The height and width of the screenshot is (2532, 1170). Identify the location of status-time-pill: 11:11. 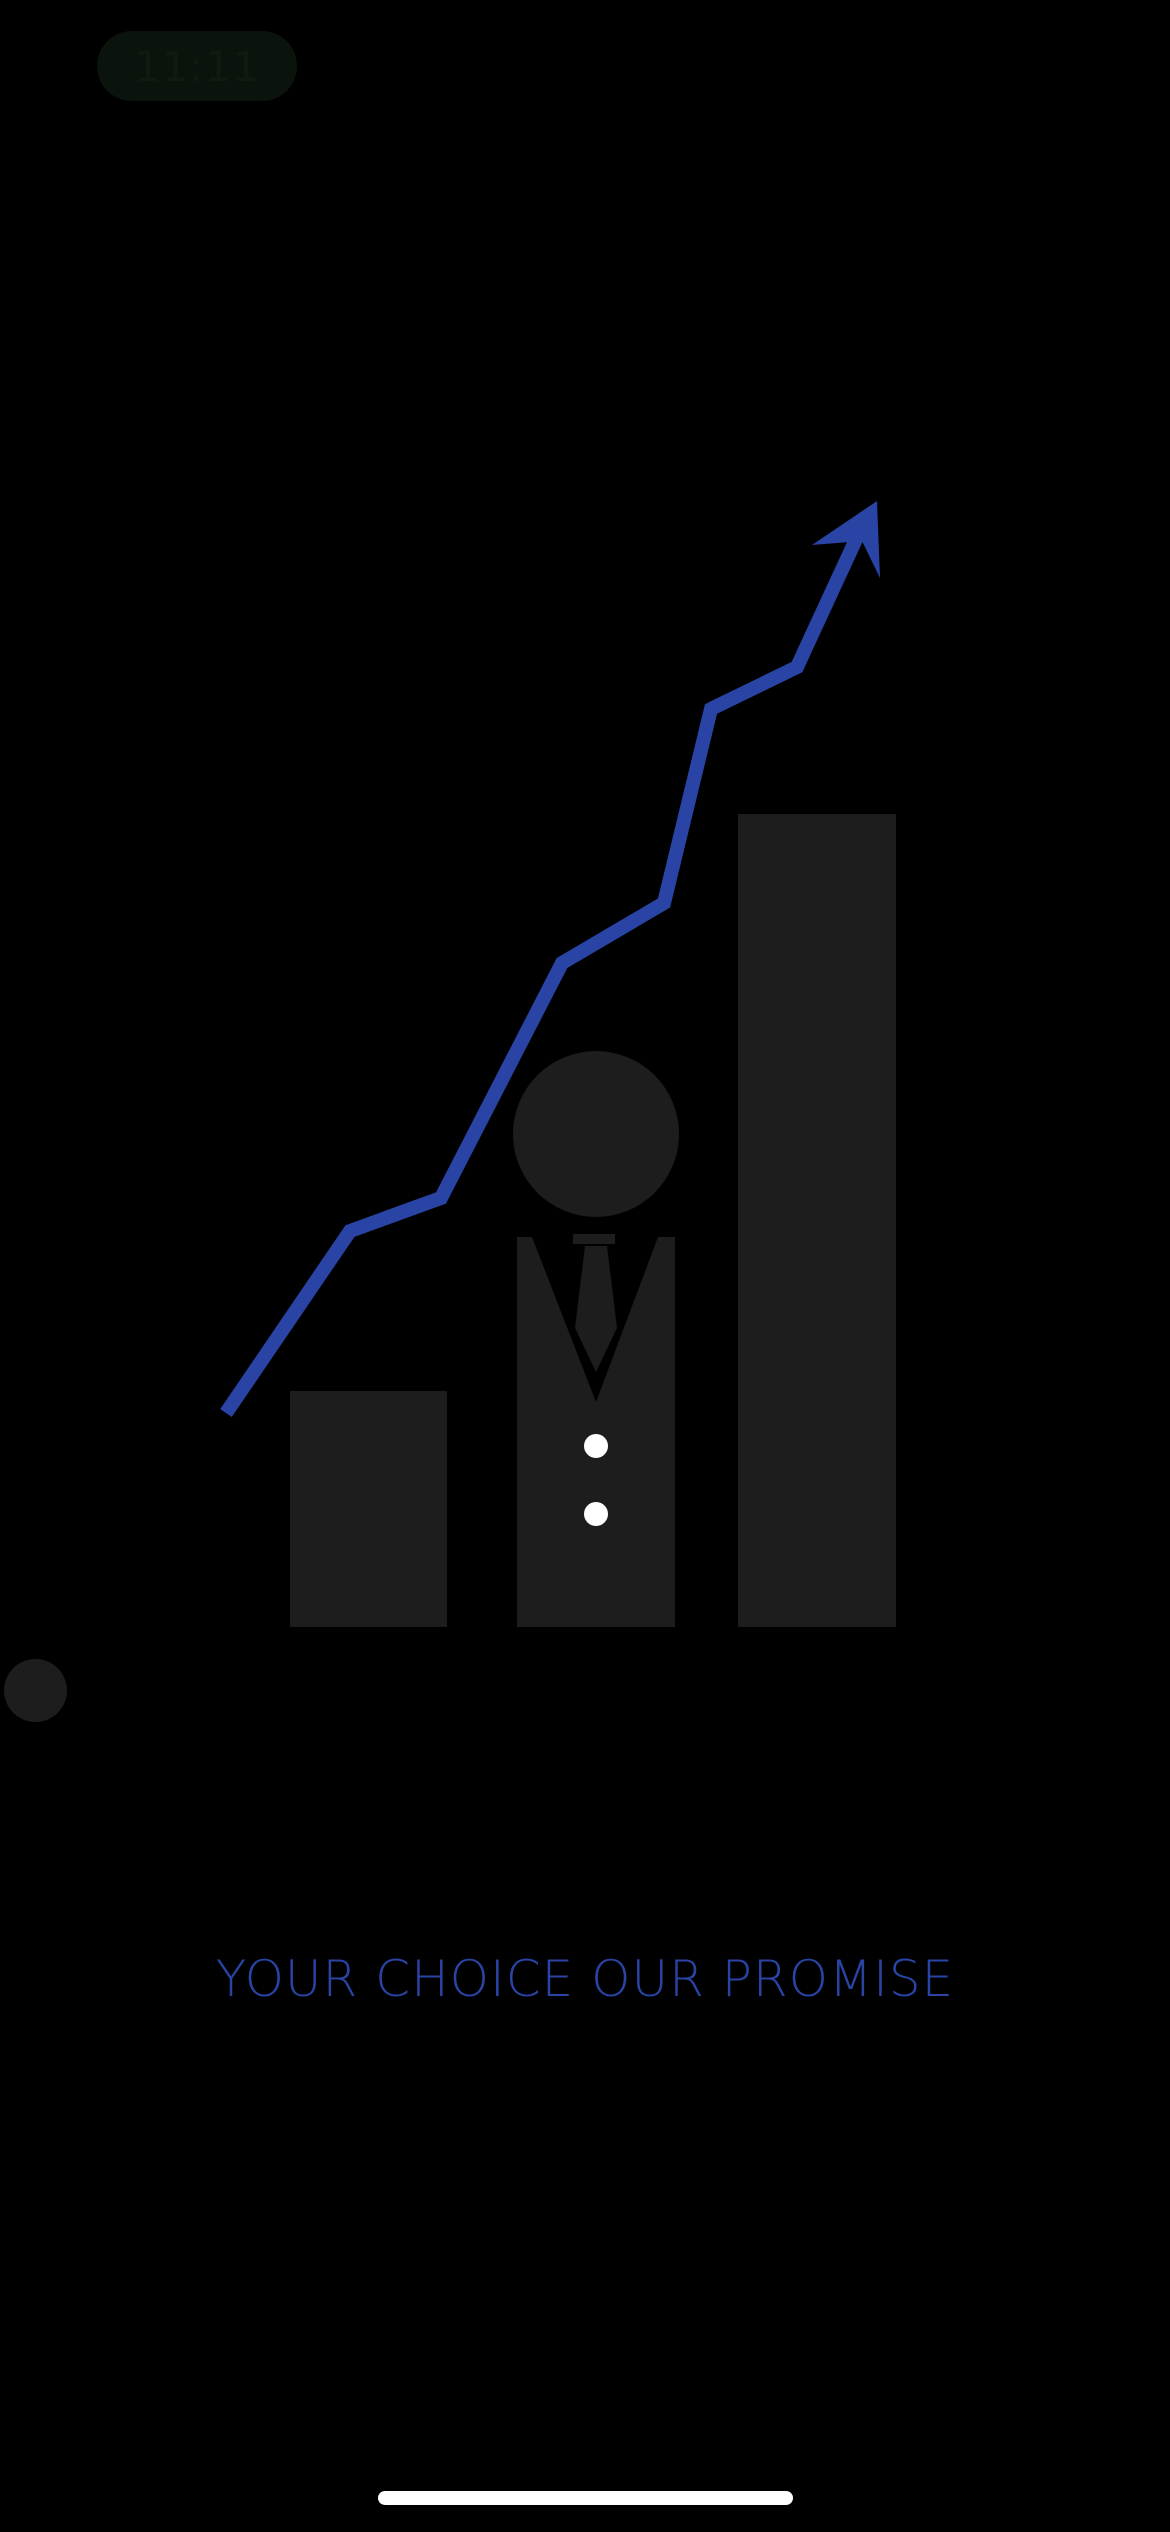
(197, 66).